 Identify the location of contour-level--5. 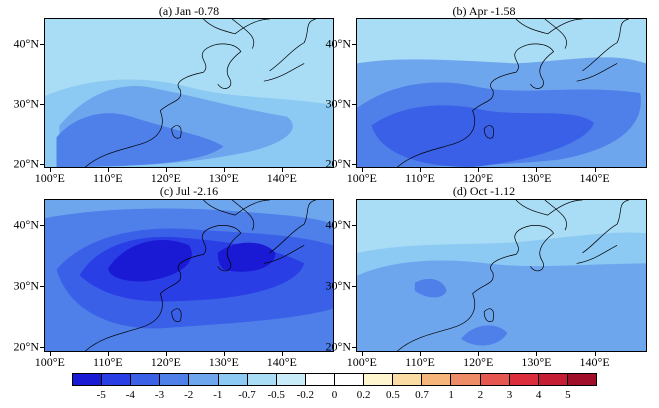
(192, 261).